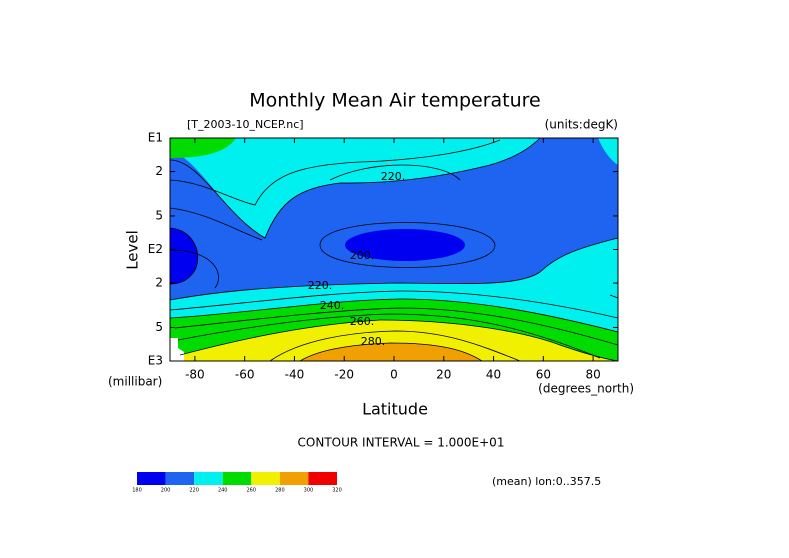 The width and height of the screenshot is (789, 558). I want to click on colorbar-label: 260, so click(252, 491).